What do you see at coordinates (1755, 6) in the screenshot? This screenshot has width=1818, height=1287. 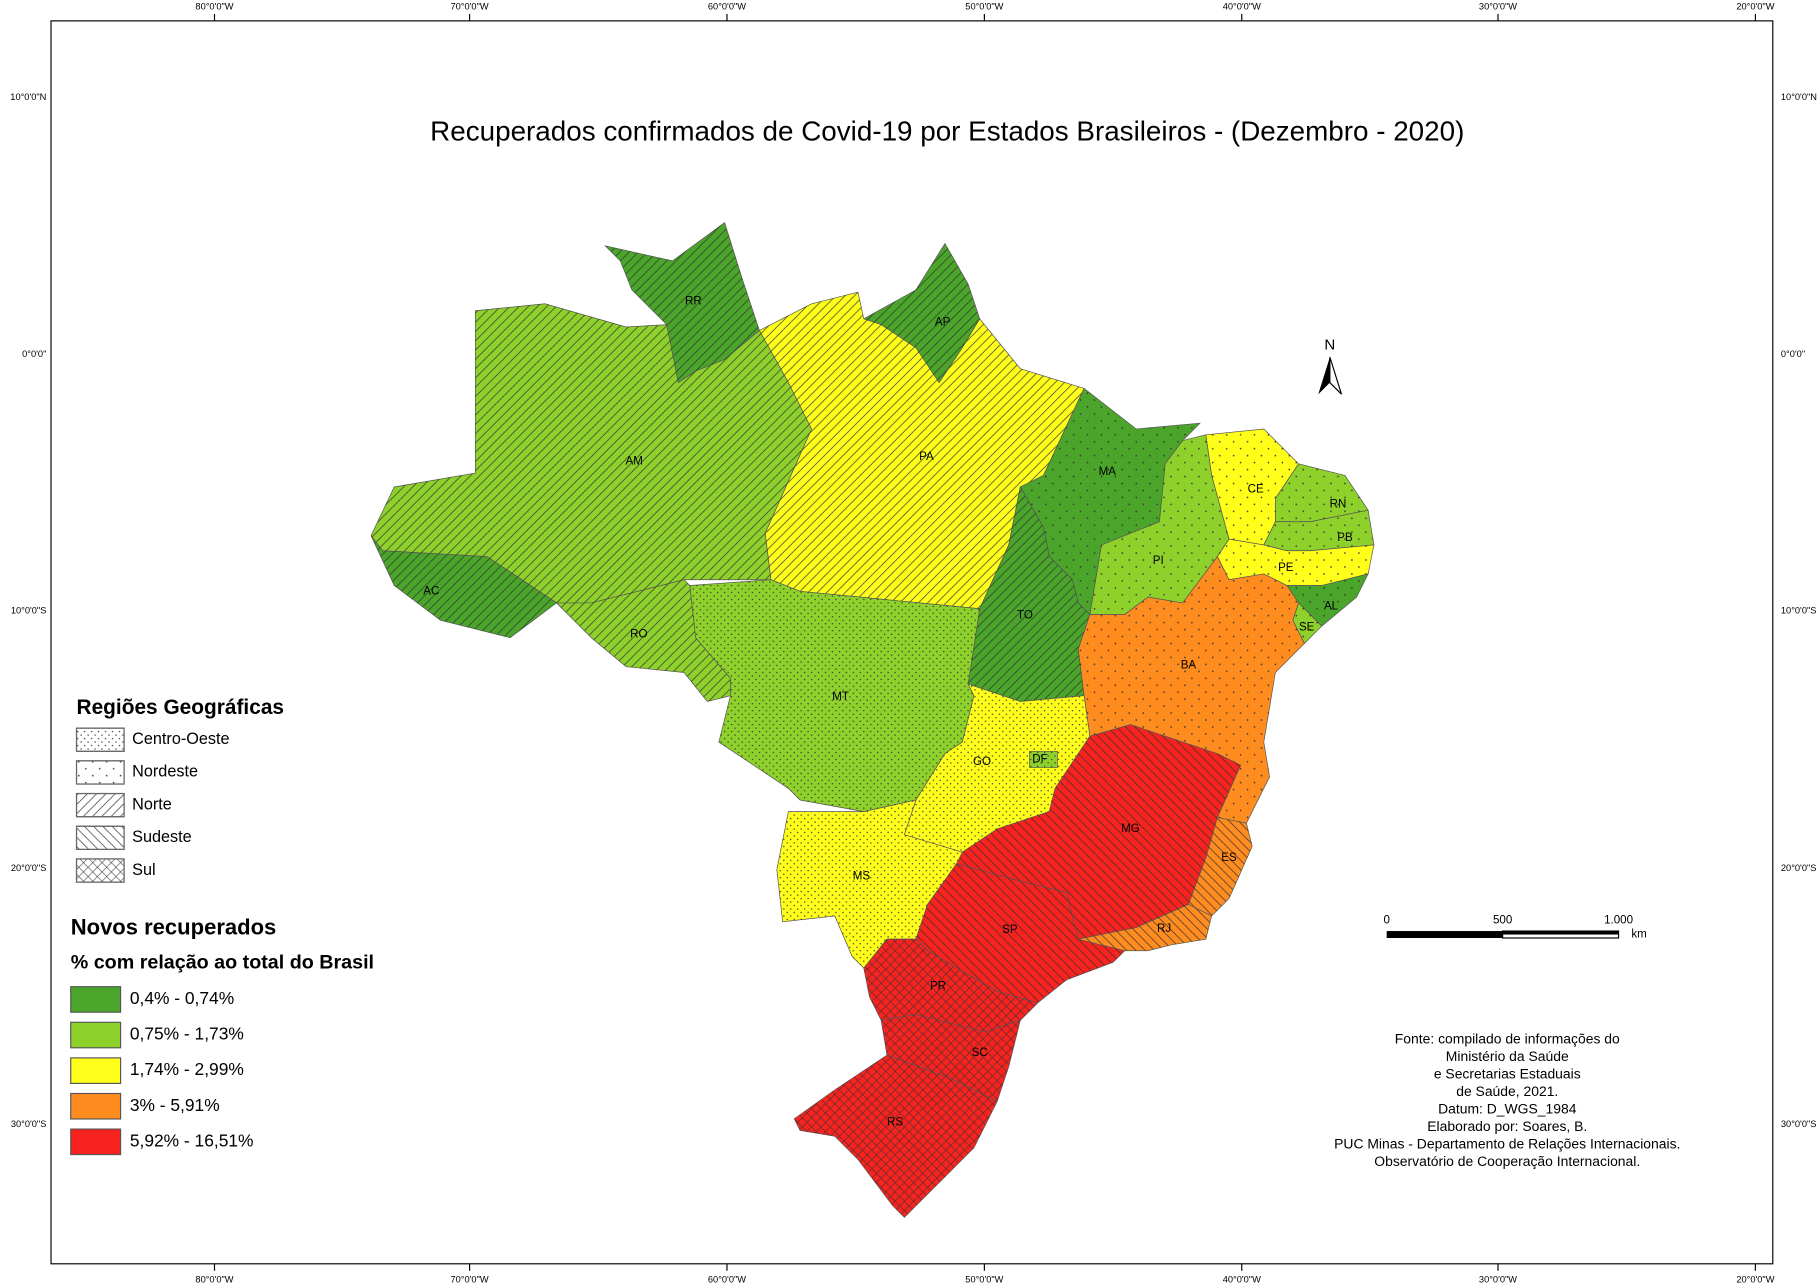 I see `graticule-label: 20°0'0"W` at bounding box center [1755, 6].